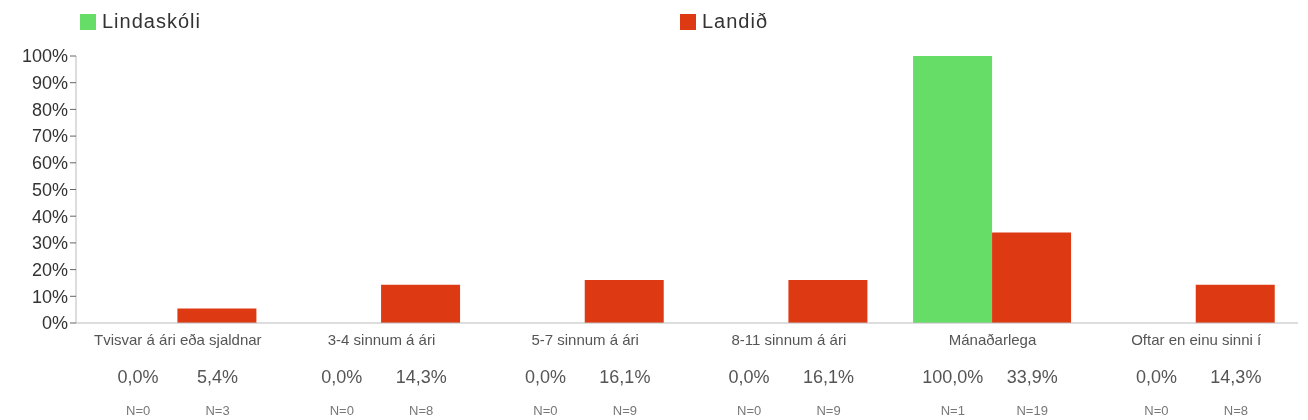  What do you see at coordinates (217, 410) in the screenshot?
I see `text: N=3` at bounding box center [217, 410].